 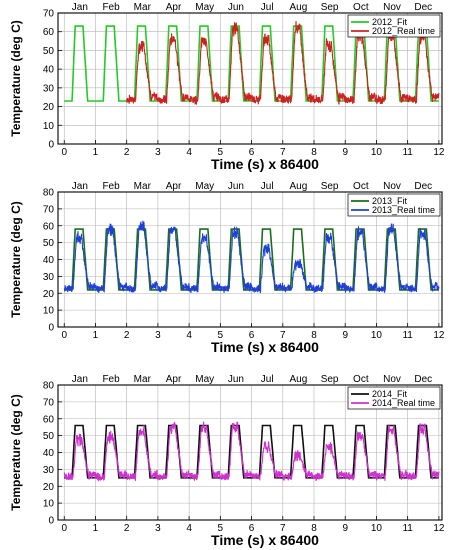 I want to click on legend-entry: 2013_Real time, so click(x=403, y=210).